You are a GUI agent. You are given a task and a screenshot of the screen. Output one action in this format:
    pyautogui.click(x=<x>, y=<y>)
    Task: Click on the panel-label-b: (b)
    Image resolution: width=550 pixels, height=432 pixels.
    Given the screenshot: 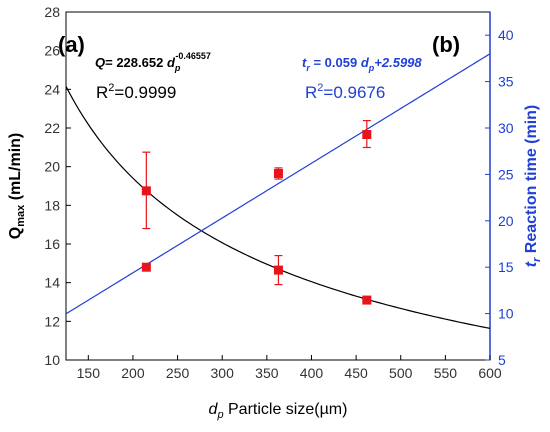 What is the action you would take?
    pyautogui.click(x=446, y=44)
    